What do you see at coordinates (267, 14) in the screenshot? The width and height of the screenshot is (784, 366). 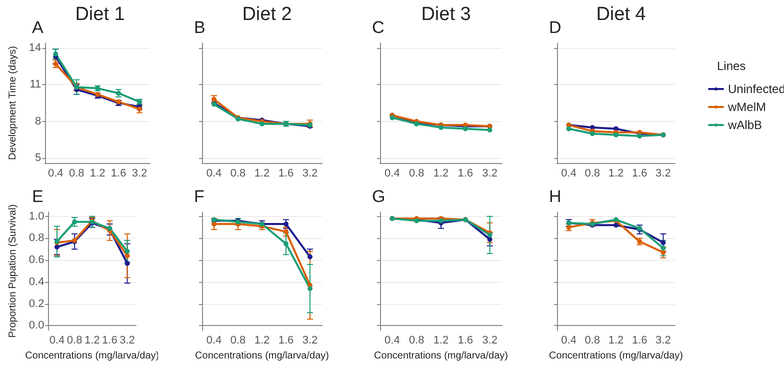 I see `chart-title: Diet 2` at bounding box center [267, 14].